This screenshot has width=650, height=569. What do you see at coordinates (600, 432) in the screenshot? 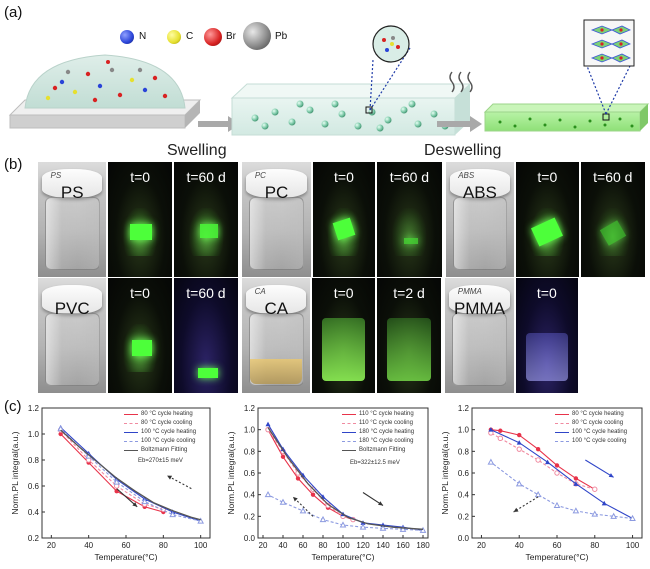
I see `legend-entry: 100 °C cycle heating` at bounding box center [600, 432].